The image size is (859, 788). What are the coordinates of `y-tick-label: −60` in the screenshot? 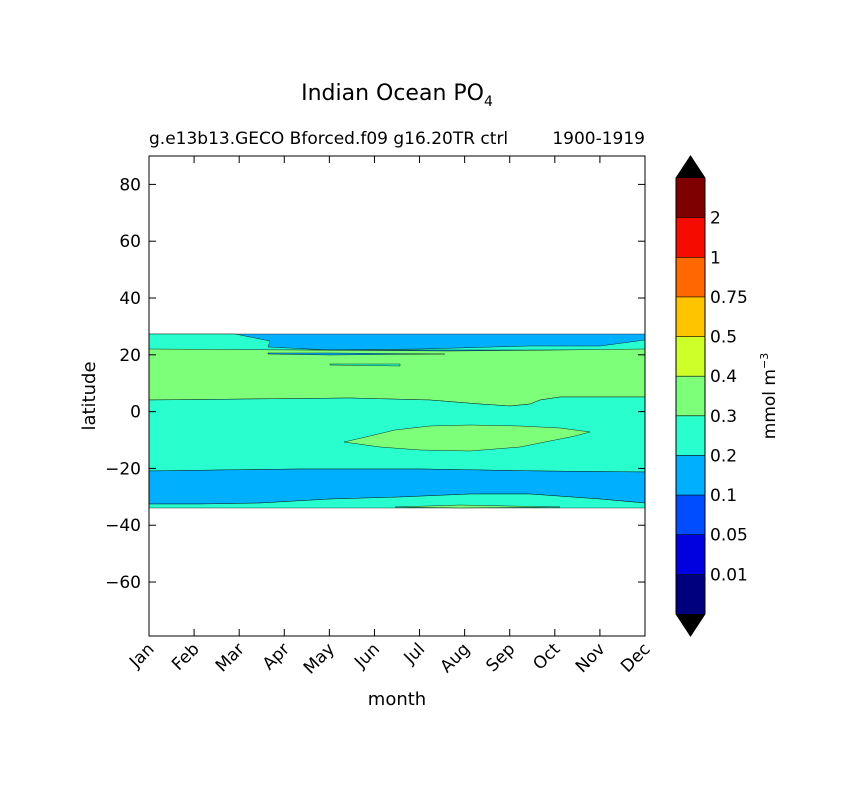 It's located at (123, 583).